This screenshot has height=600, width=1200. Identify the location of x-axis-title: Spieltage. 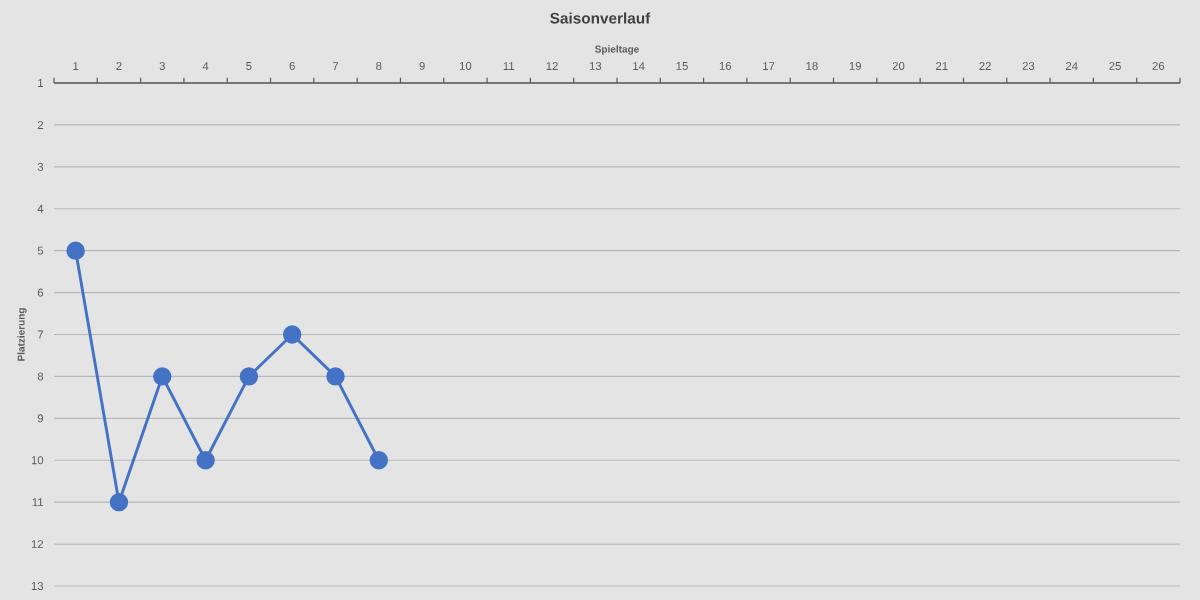
(617, 50).